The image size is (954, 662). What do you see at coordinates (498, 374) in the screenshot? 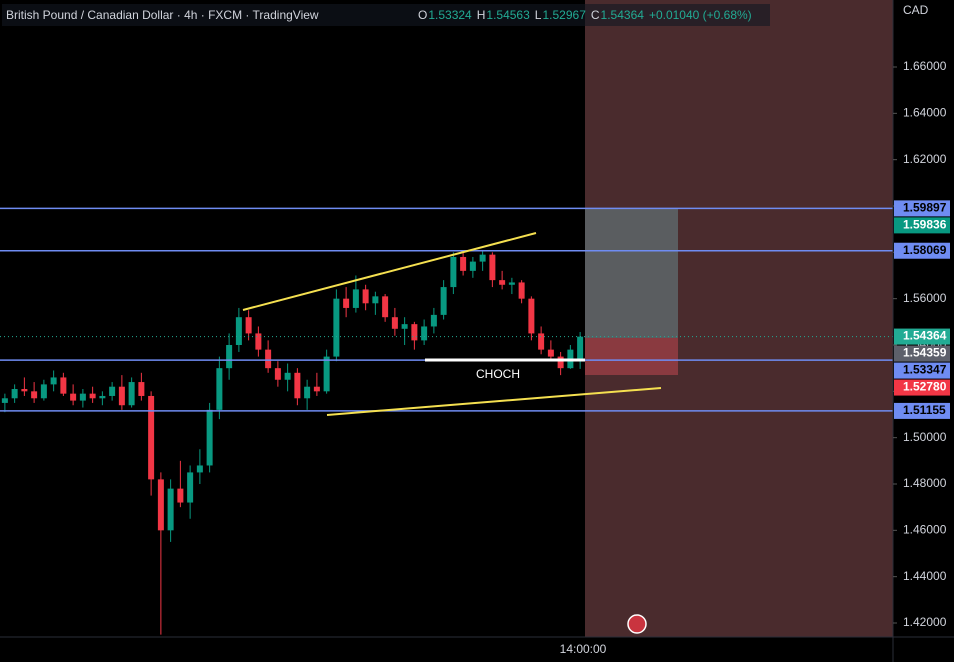
I see `annotation: CHOCH` at bounding box center [498, 374].